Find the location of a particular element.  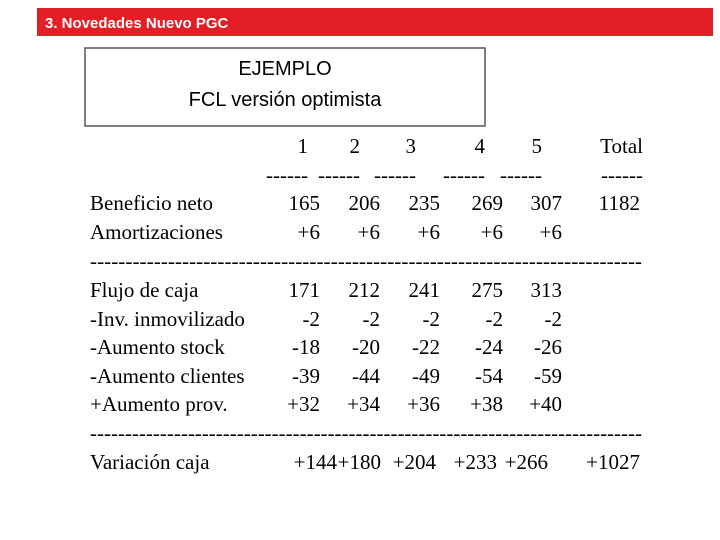

row-label: Amortizaciones is located at coordinates (156, 232).